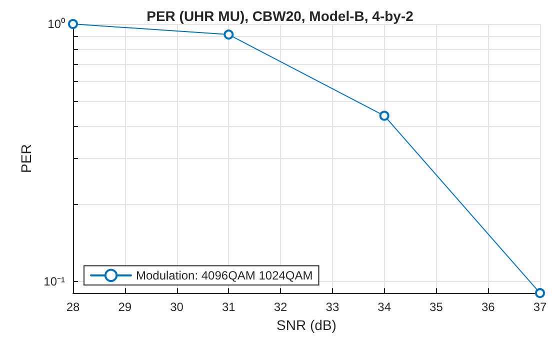 The width and height of the screenshot is (560, 337). What do you see at coordinates (26, 158) in the screenshot?
I see `y-axis-title: PER` at bounding box center [26, 158].